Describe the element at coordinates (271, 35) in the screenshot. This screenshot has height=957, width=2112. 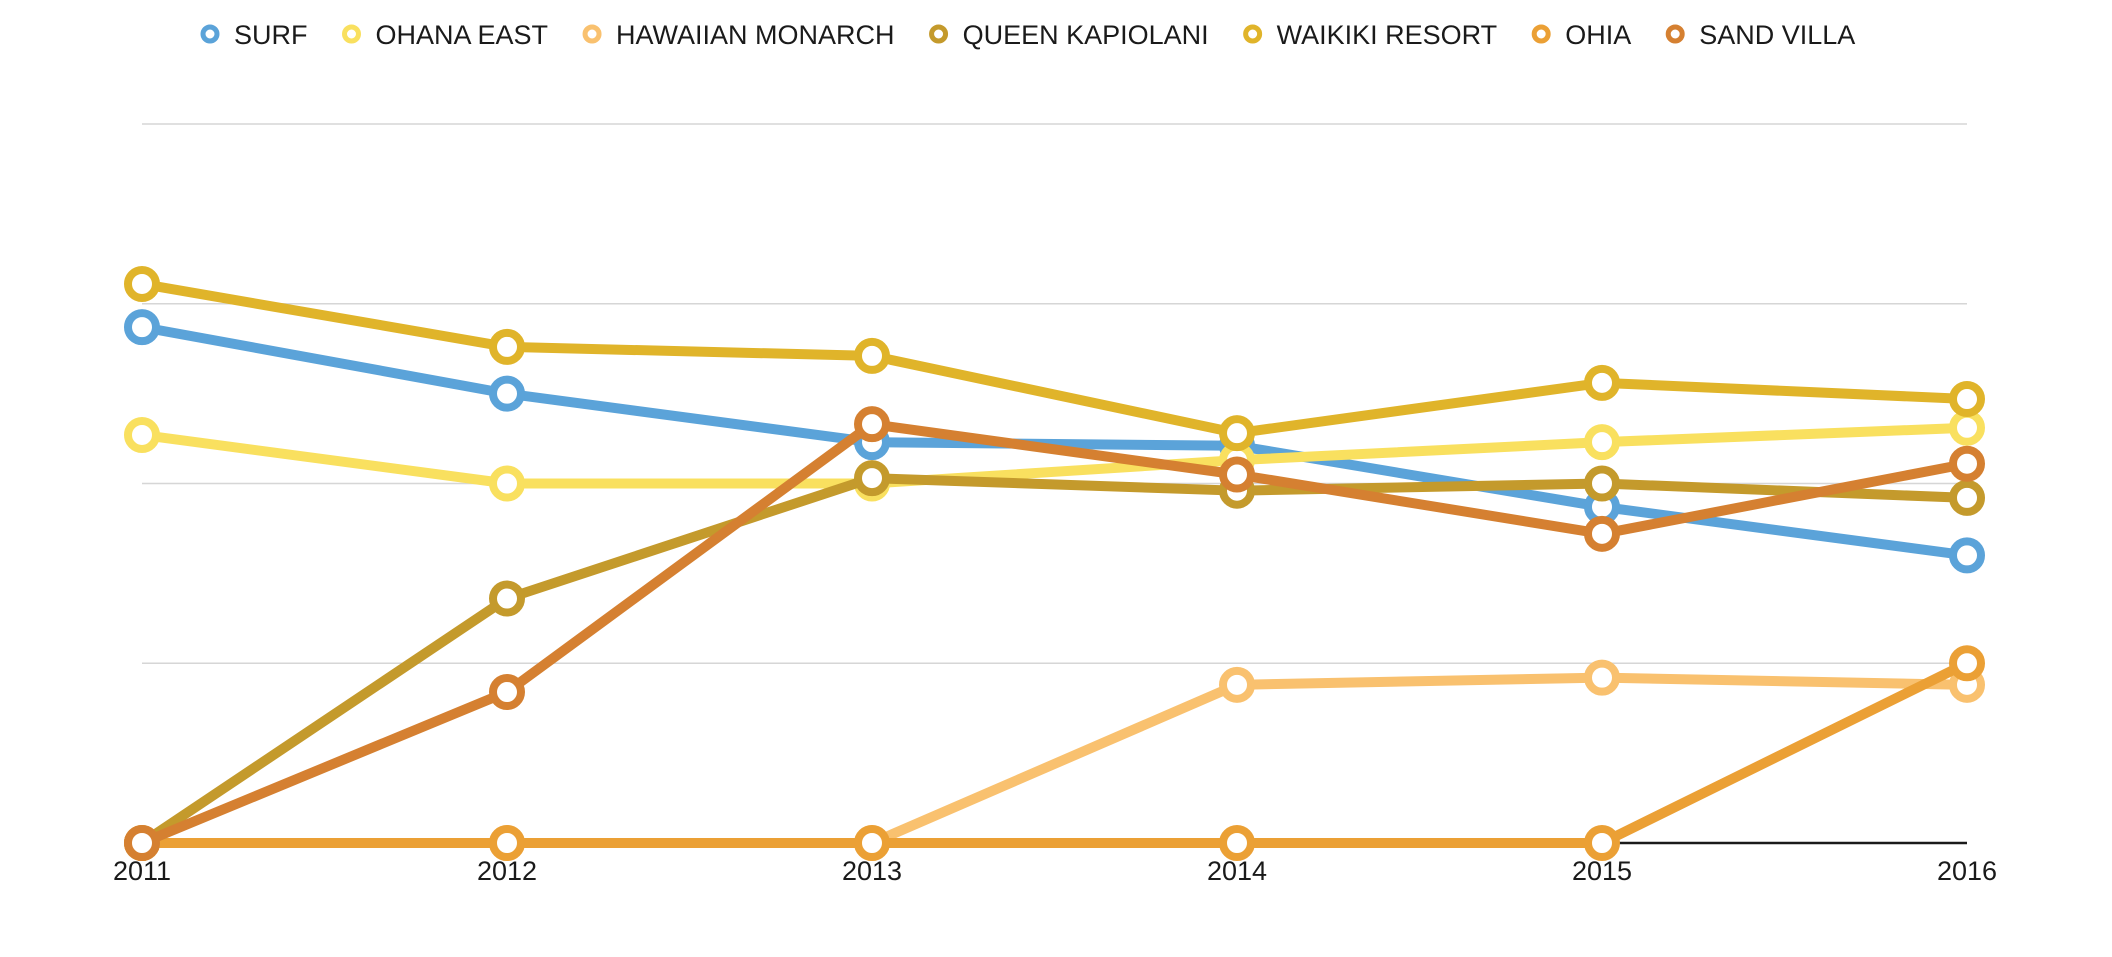
I see `legend-label: SURF` at that location.